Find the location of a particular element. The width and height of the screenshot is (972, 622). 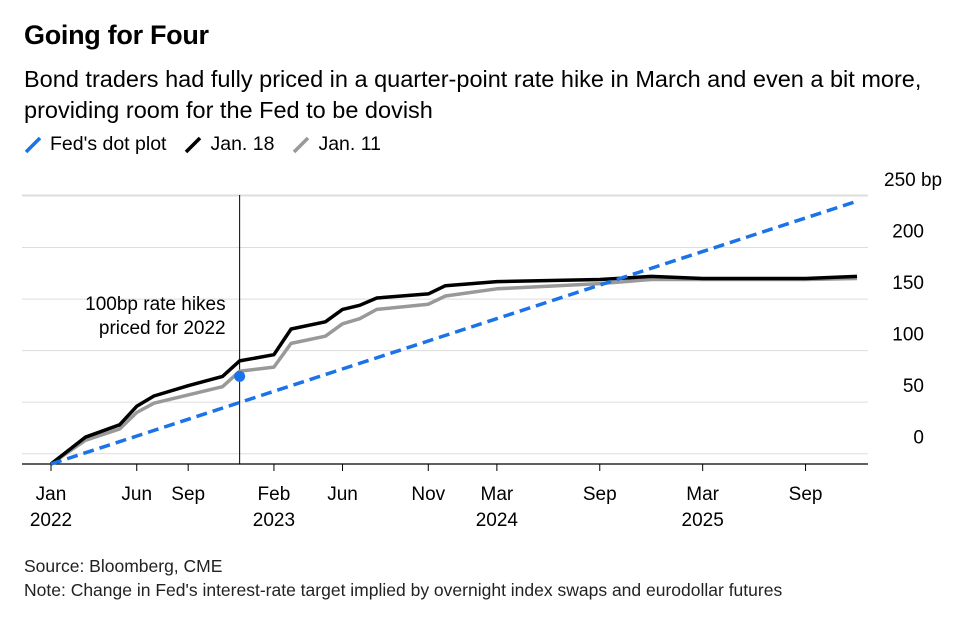

x-tick-label-6: Mar is located at coordinates (497, 494).